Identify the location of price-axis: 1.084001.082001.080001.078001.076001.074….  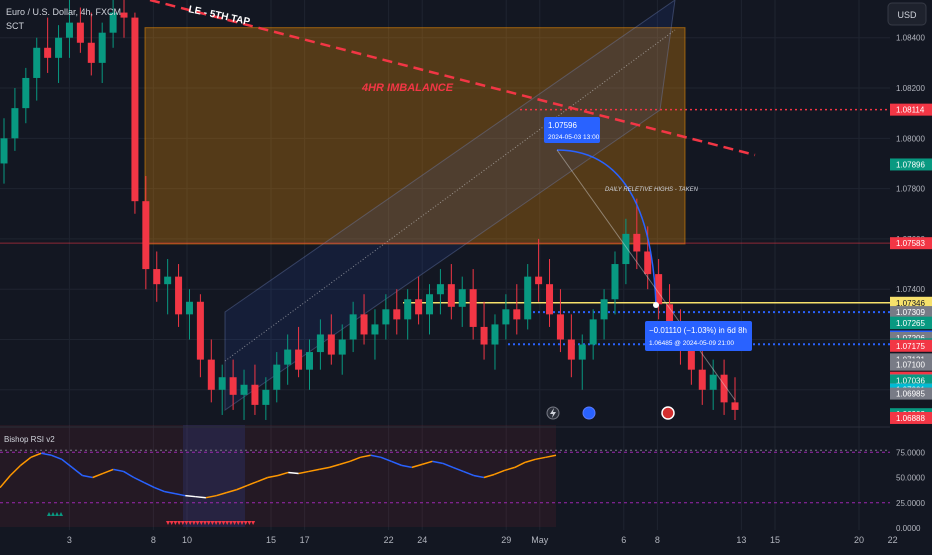
(911, 275).